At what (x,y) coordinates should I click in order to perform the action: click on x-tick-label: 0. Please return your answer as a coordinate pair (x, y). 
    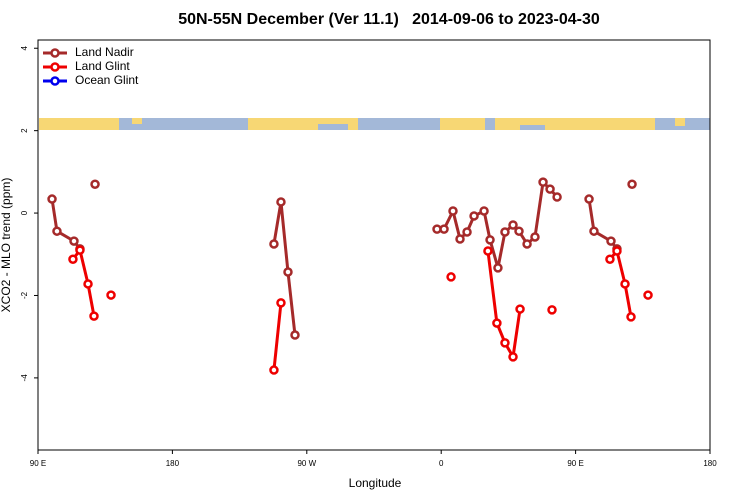
    Looking at the image, I should click on (441, 463).